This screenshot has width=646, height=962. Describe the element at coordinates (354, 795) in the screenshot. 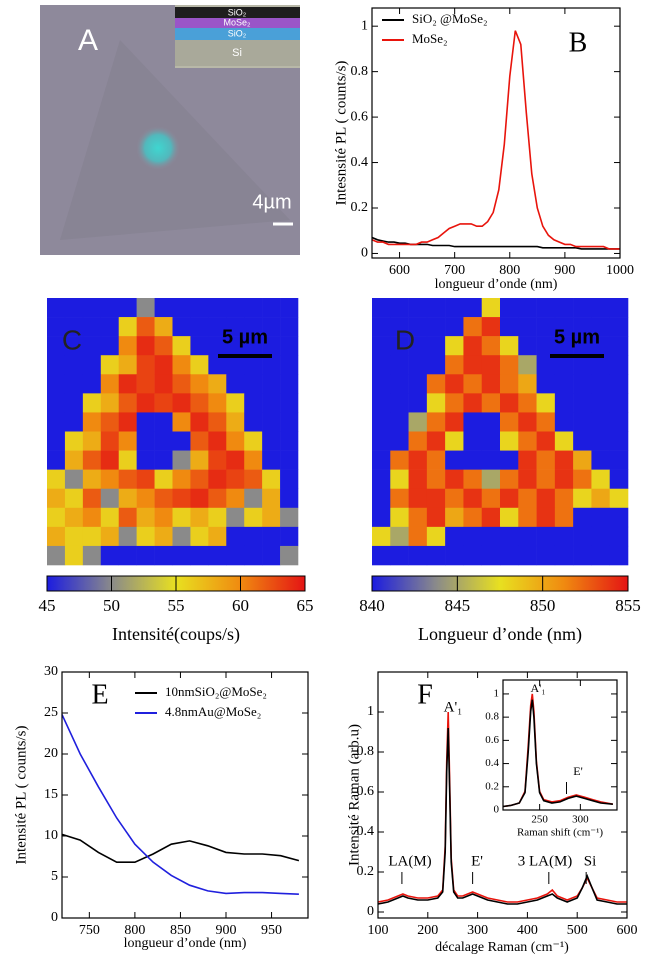

I see `y-axis-label: Intensité Raman (arb.u)` at that location.